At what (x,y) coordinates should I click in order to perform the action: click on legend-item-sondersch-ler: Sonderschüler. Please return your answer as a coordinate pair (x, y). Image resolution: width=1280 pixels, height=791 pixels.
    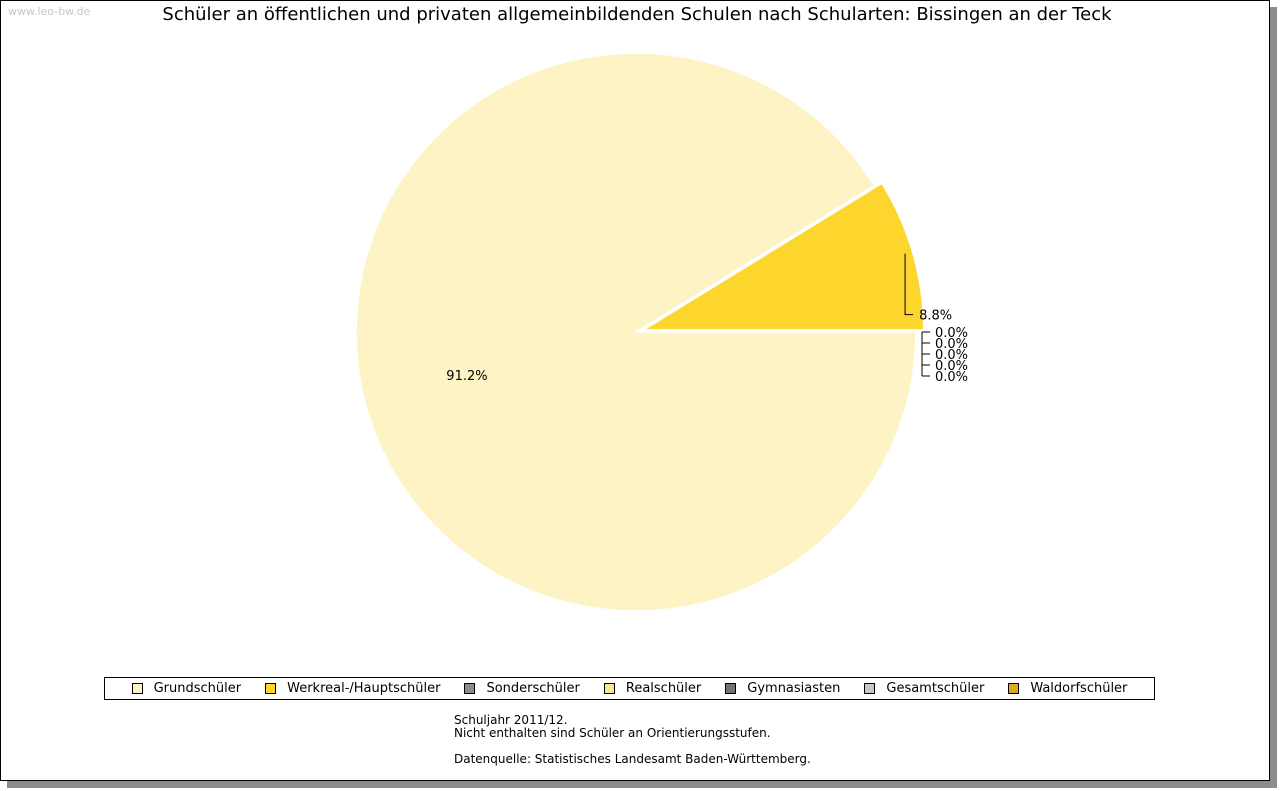
    Looking at the image, I should click on (522, 688).